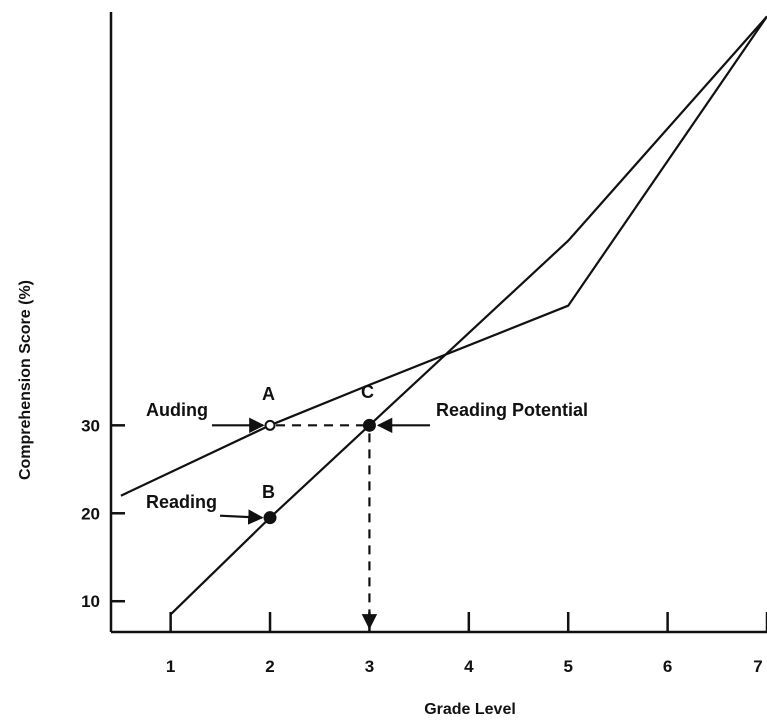 The height and width of the screenshot is (723, 767). What do you see at coordinates (270, 518) in the screenshot?
I see `point-b` at bounding box center [270, 518].